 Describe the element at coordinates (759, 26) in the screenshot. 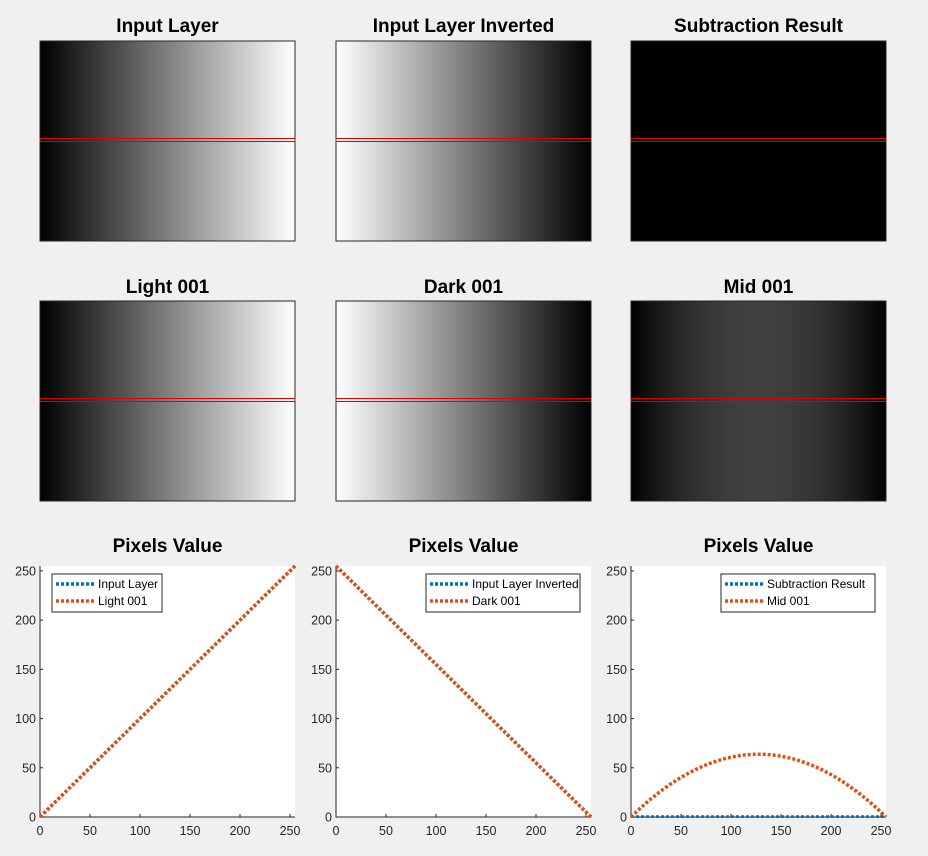

I see `image-panel-title: Subtraction Result` at that location.